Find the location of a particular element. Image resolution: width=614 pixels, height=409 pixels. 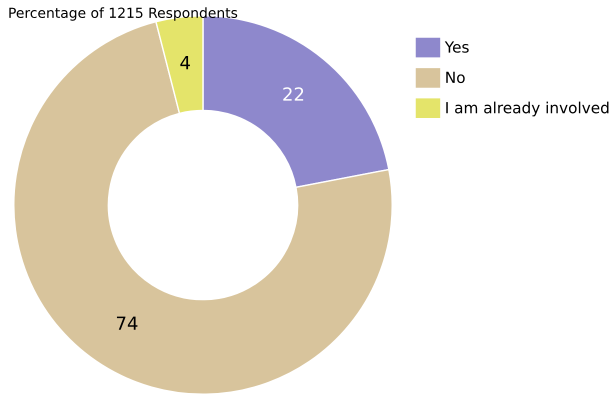

data-label: 74 is located at coordinates (127, 323).